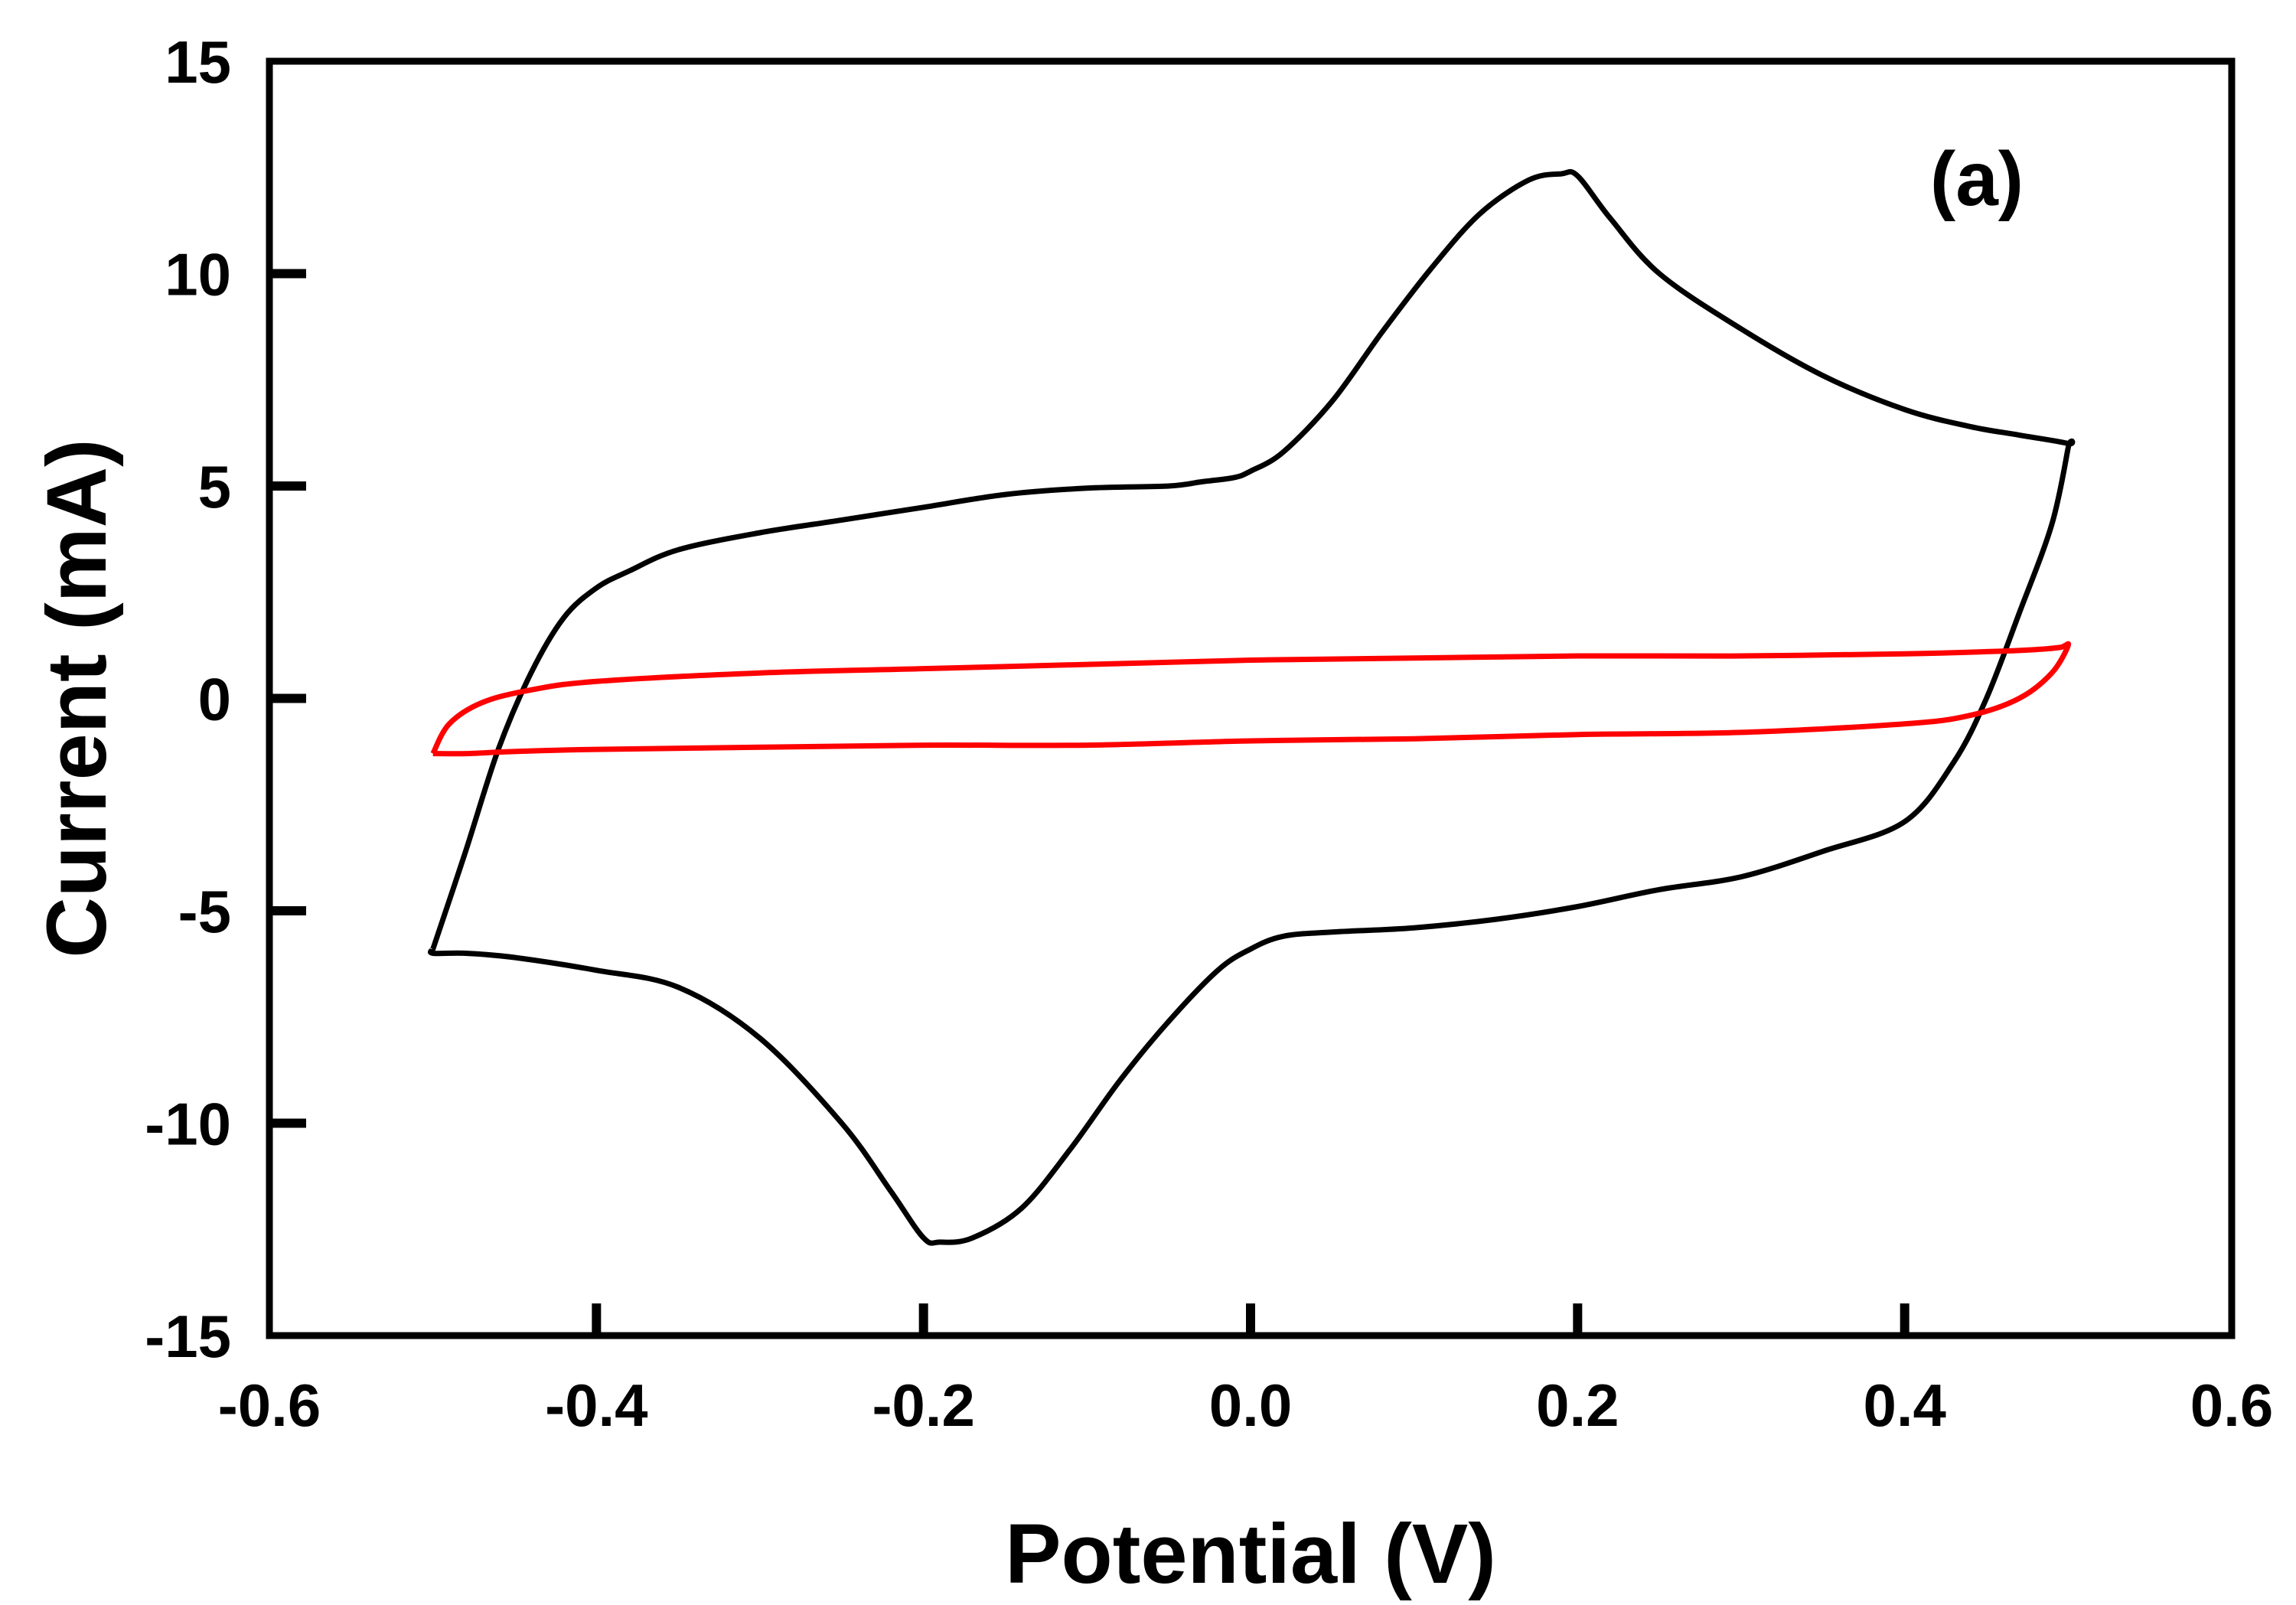 This screenshot has width=2296, height=1605. Describe the element at coordinates (198, 62) in the screenshot. I see `y-tick-label: 15` at that location.